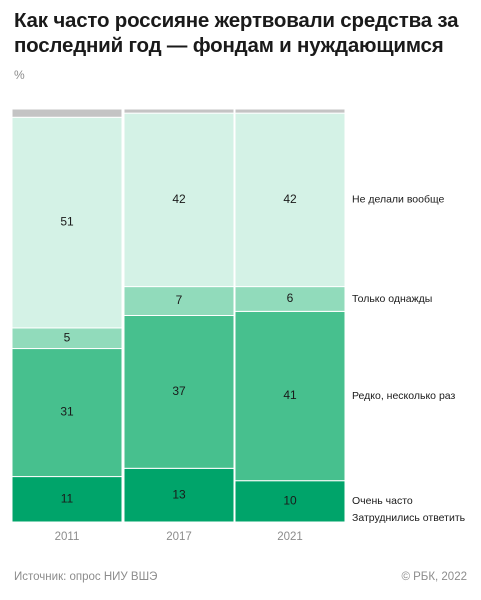 The width and height of the screenshot is (481, 600). What do you see at coordinates (434, 577) in the screenshot?
I see `copyright: © РБК, 2022` at bounding box center [434, 577].